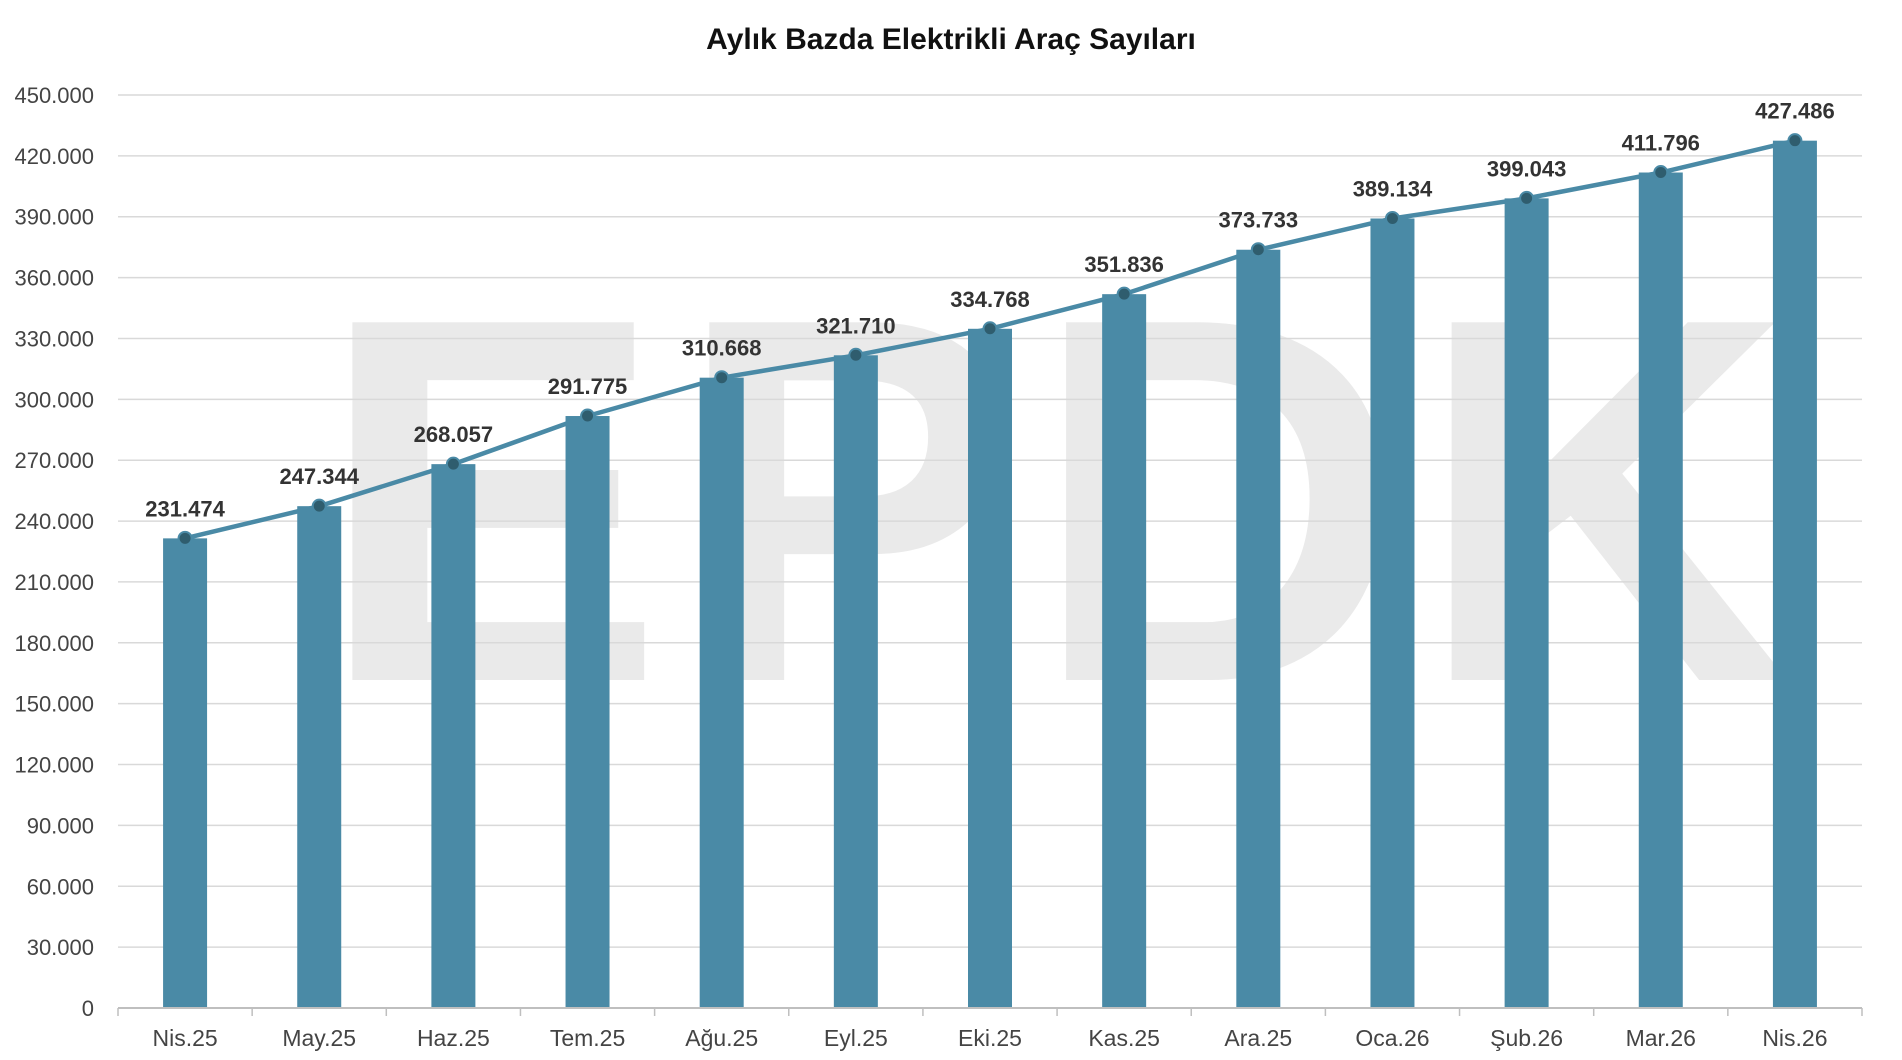 This screenshot has height=1060, width=1902. I want to click on y-tick-label: 210.000, so click(54, 582).